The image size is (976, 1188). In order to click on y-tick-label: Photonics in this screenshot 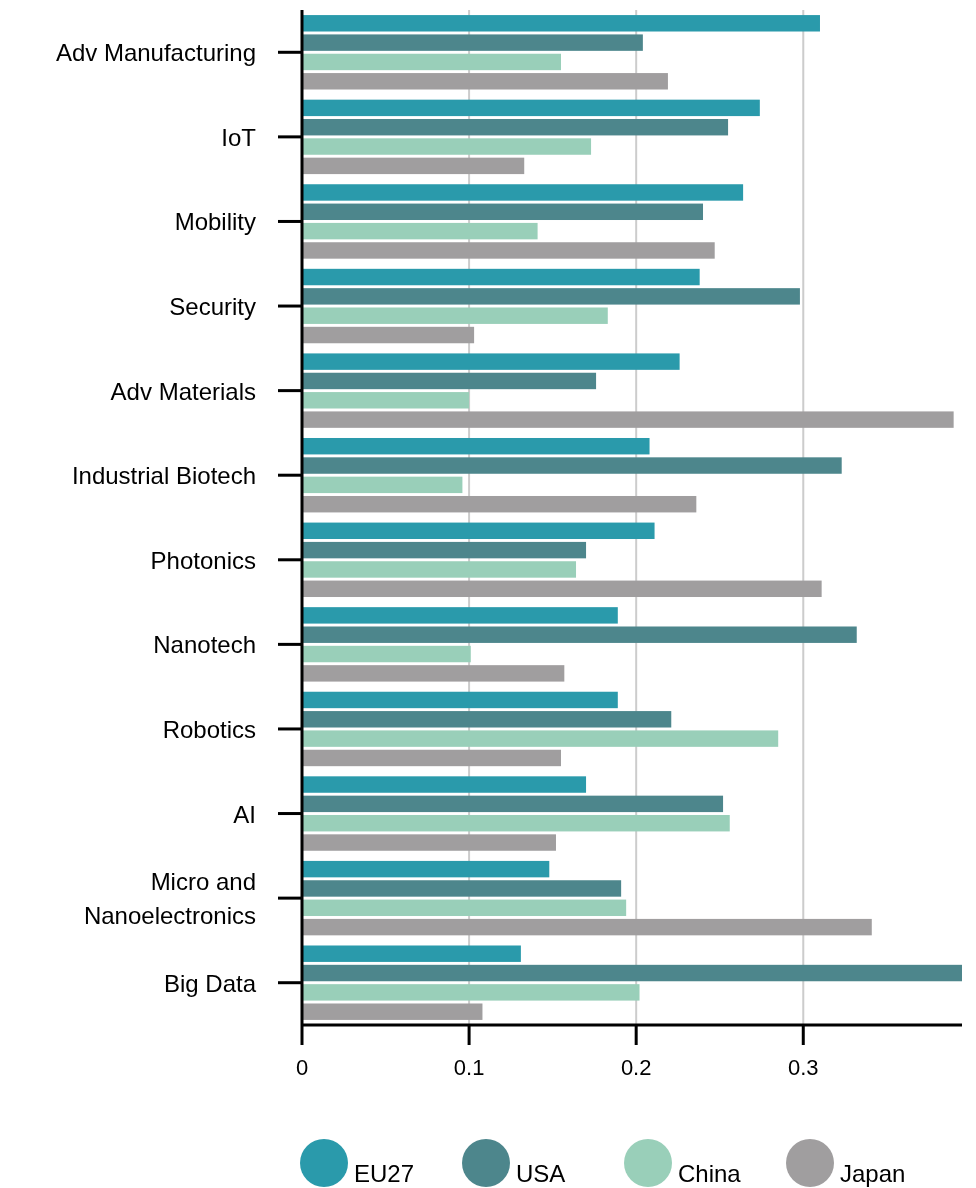, I will do `click(203, 560)`.